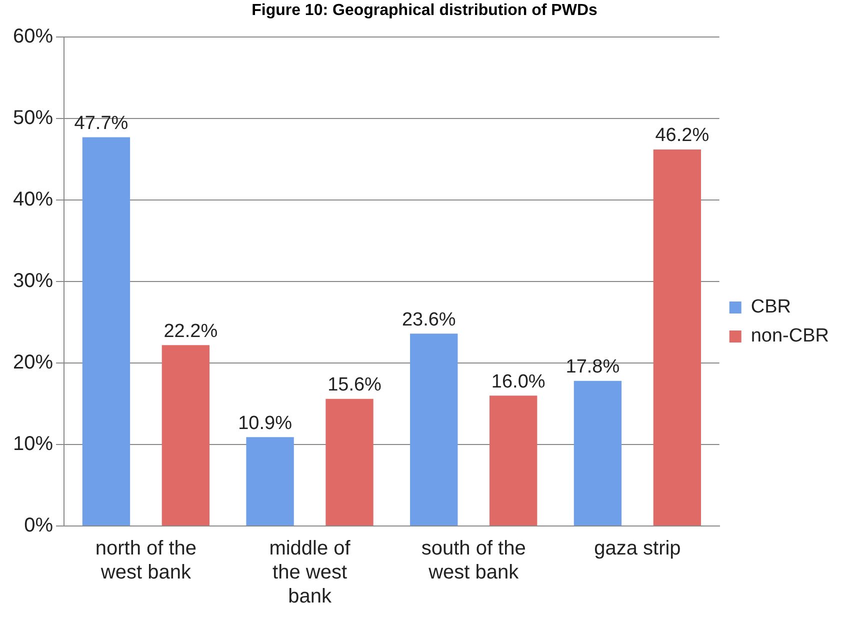 The width and height of the screenshot is (849, 624). I want to click on y-tick-label: 30%, so click(33, 281).